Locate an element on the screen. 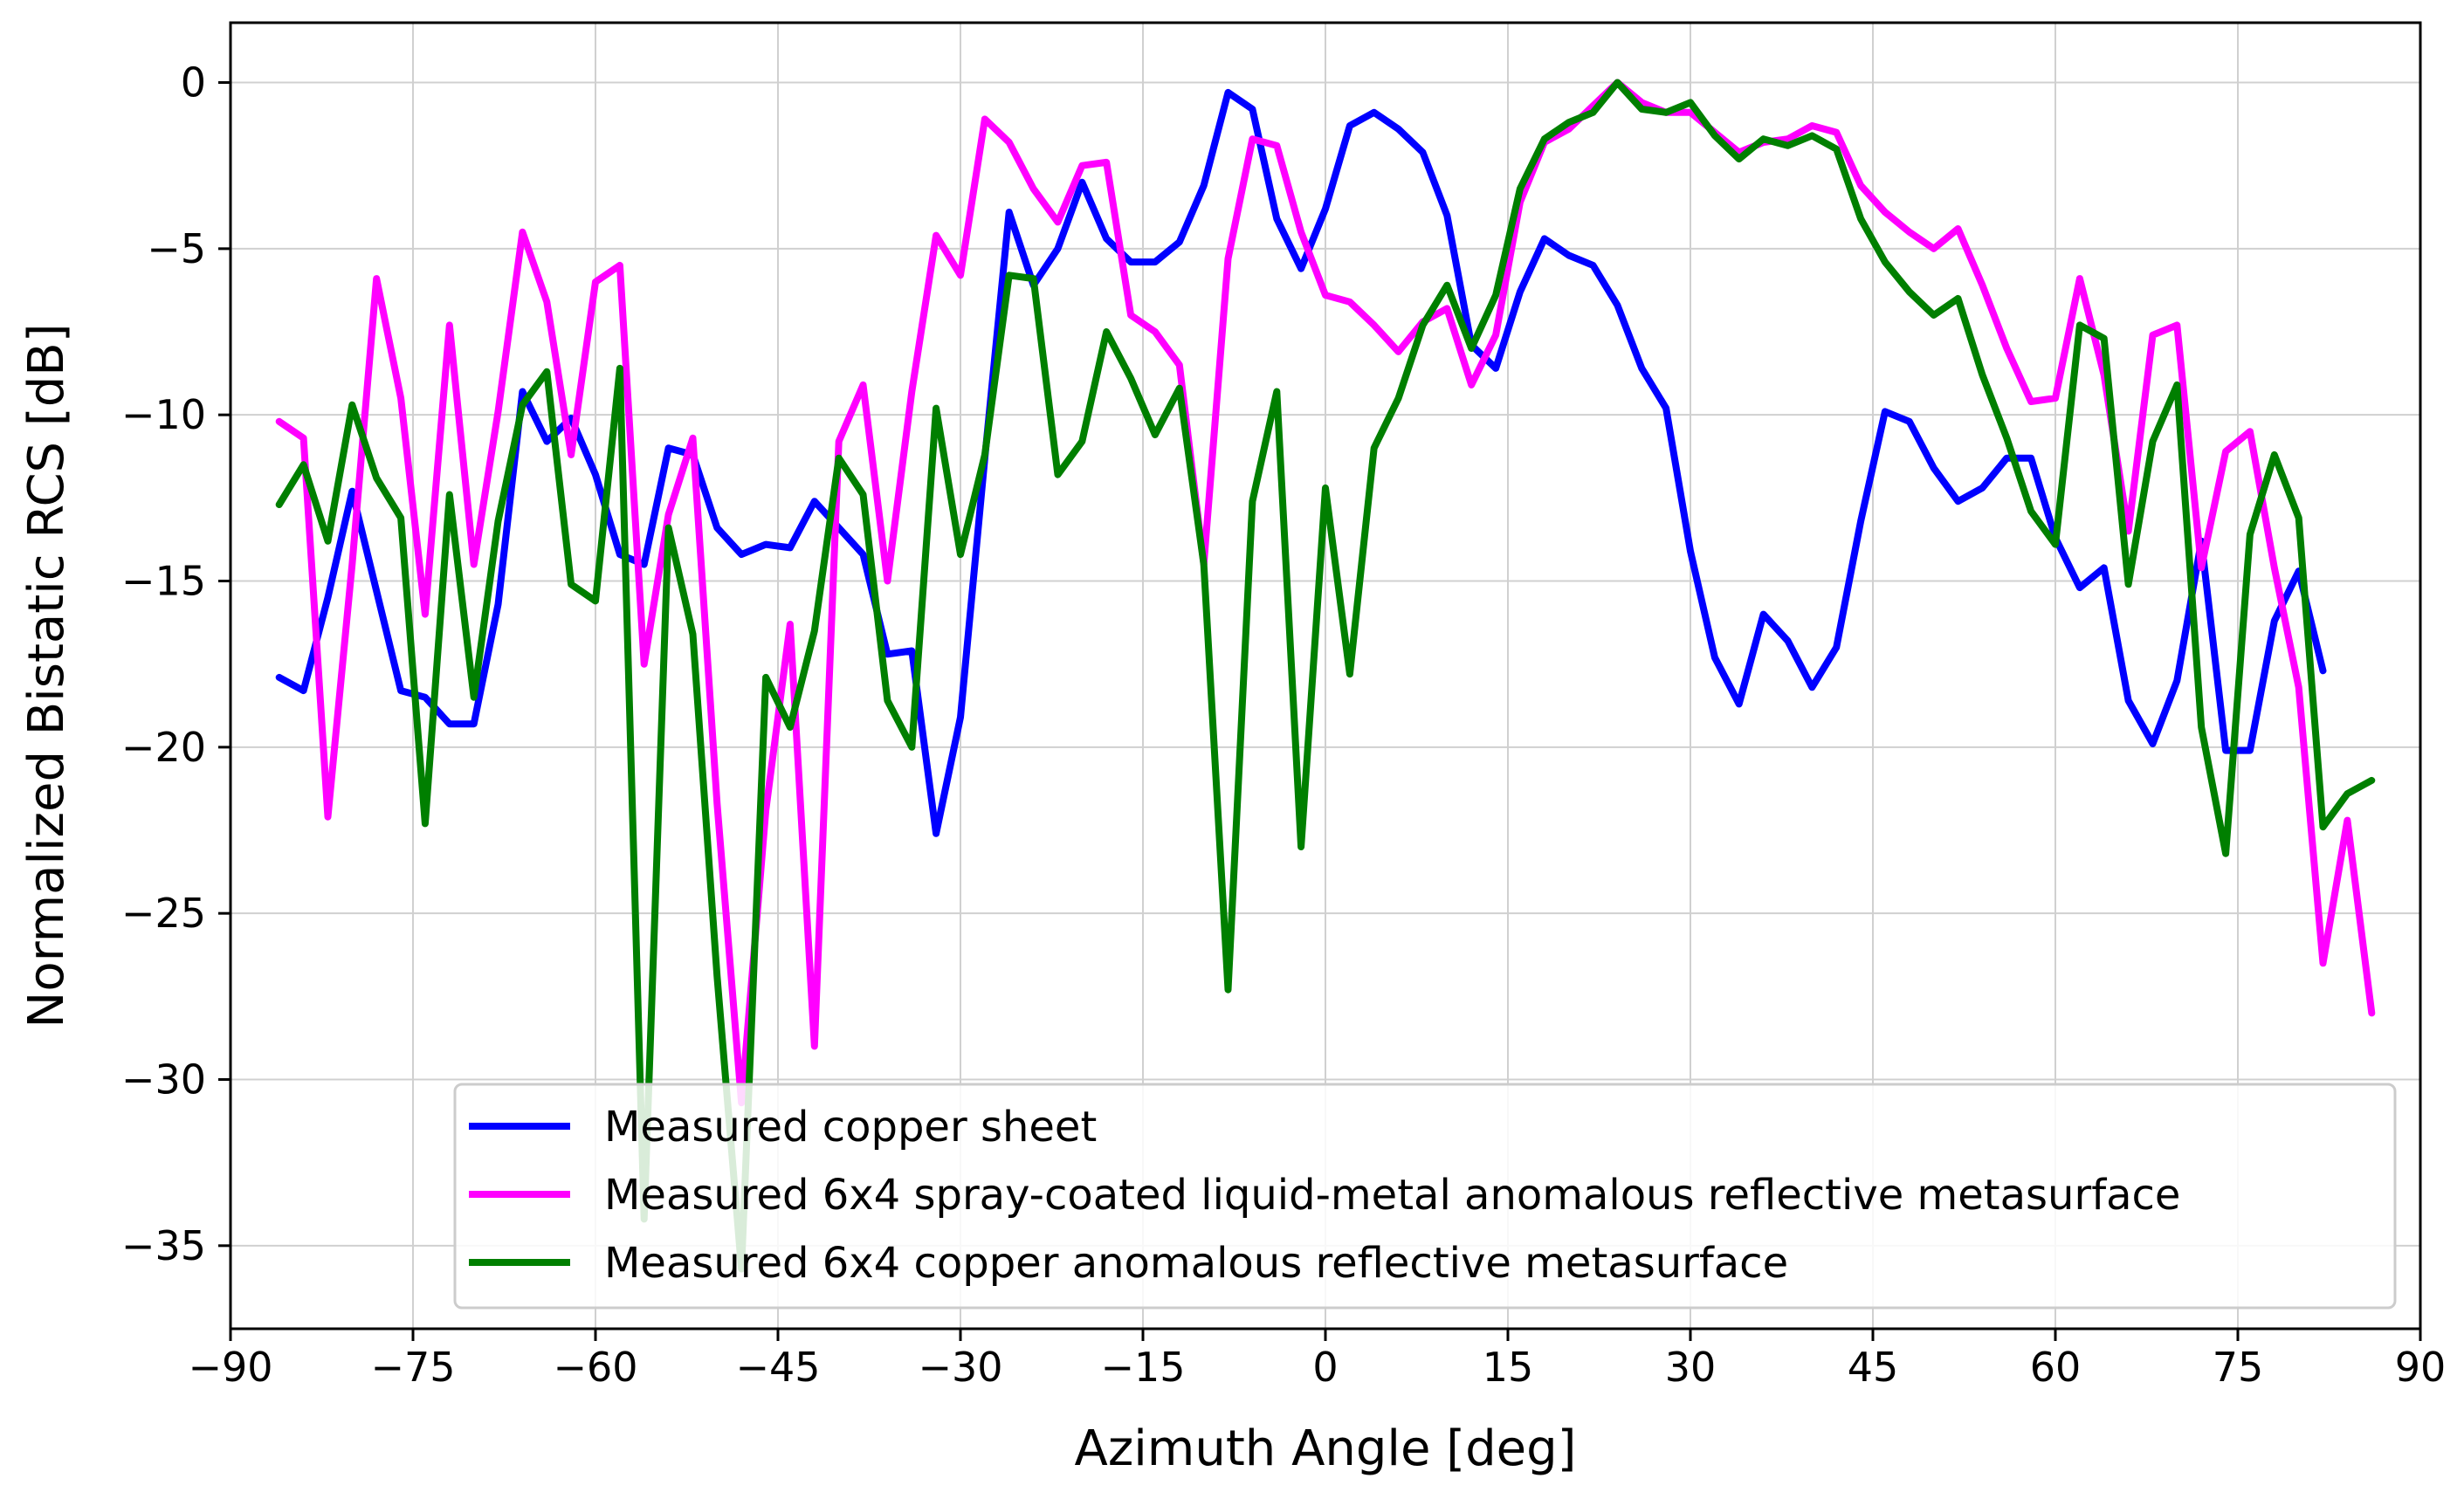 This screenshot has height=1499, width=2464. y-tick-label: −25 is located at coordinates (163, 914).